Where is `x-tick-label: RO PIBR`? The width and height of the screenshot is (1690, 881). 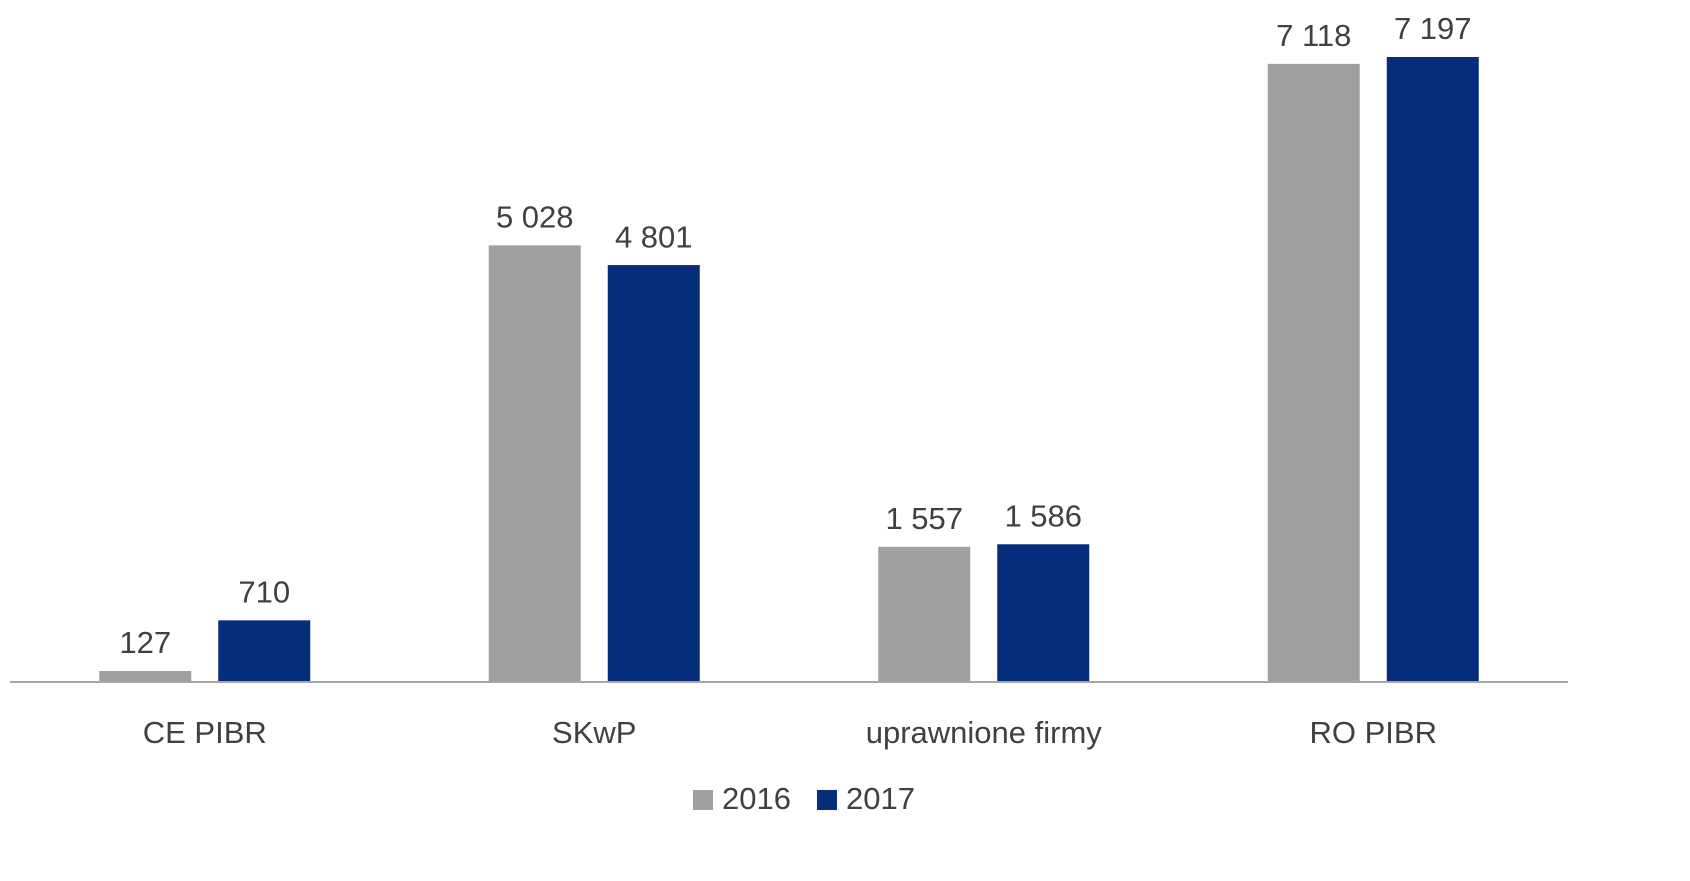 x-tick-label: RO PIBR is located at coordinates (1373, 732).